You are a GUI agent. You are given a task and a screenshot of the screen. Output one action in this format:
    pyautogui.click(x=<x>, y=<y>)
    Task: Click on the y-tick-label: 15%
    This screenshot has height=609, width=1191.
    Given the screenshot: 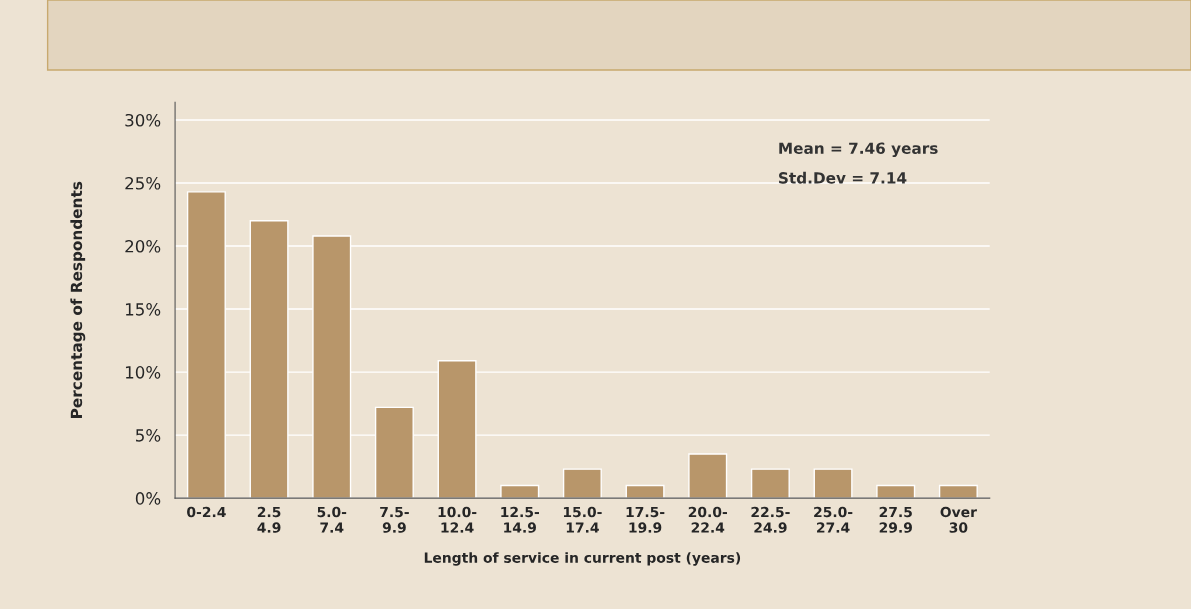 What is the action you would take?
    pyautogui.click(x=143, y=309)
    